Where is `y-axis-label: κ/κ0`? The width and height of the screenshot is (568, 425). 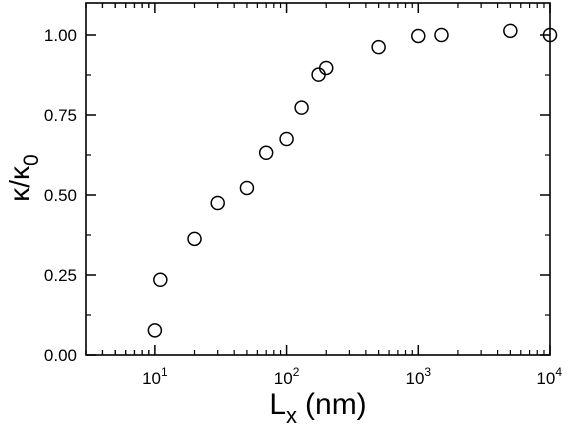
y-axis-label: κ/κ0 is located at coordinates (23, 177).